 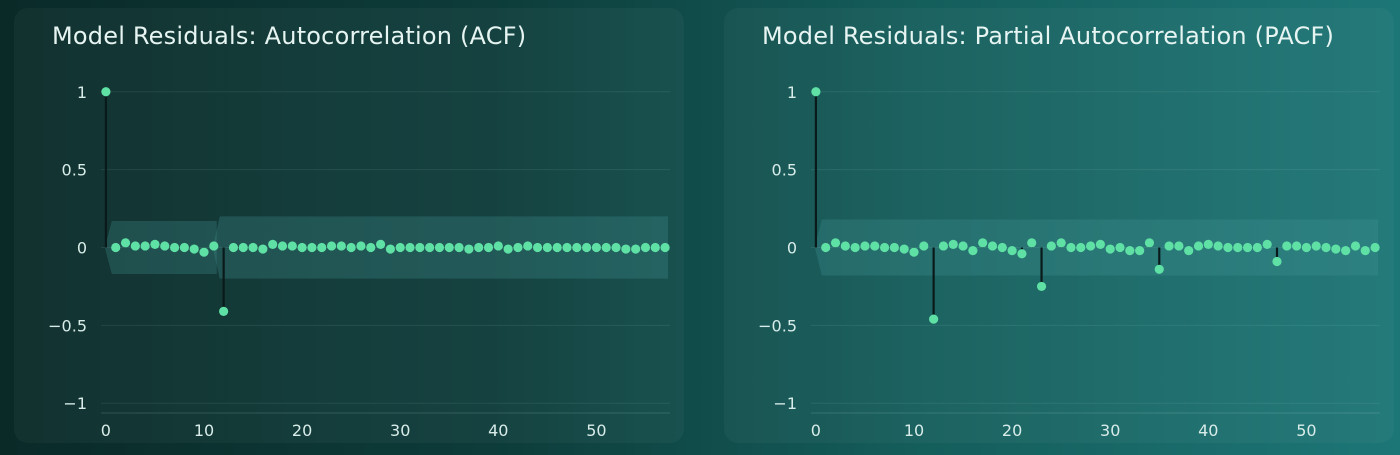 I want to click on x-tick-label: 30, so click(x=1110, y=430).